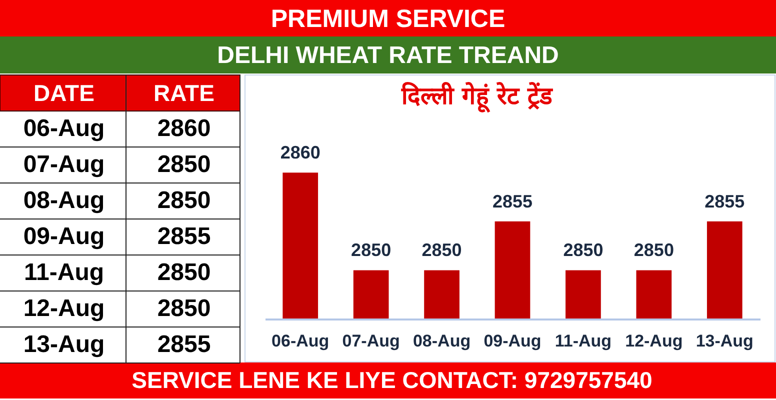 This screenshot has height=400, width=776. Describe the element at coordinates (301, 341) in the screenshot. I see `x-tick-label: 06-Aug` at that location.